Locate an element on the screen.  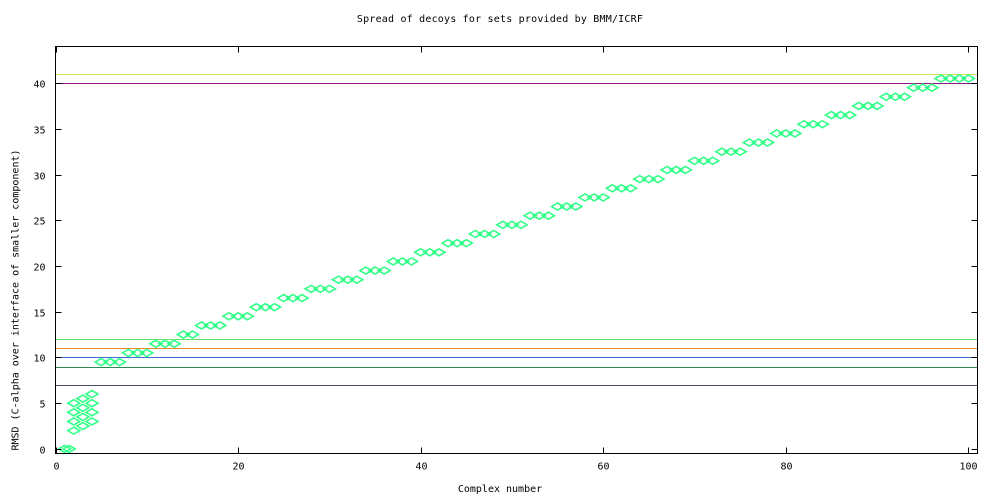
x-tick-label: 80 is located at coordinates (786, 467).